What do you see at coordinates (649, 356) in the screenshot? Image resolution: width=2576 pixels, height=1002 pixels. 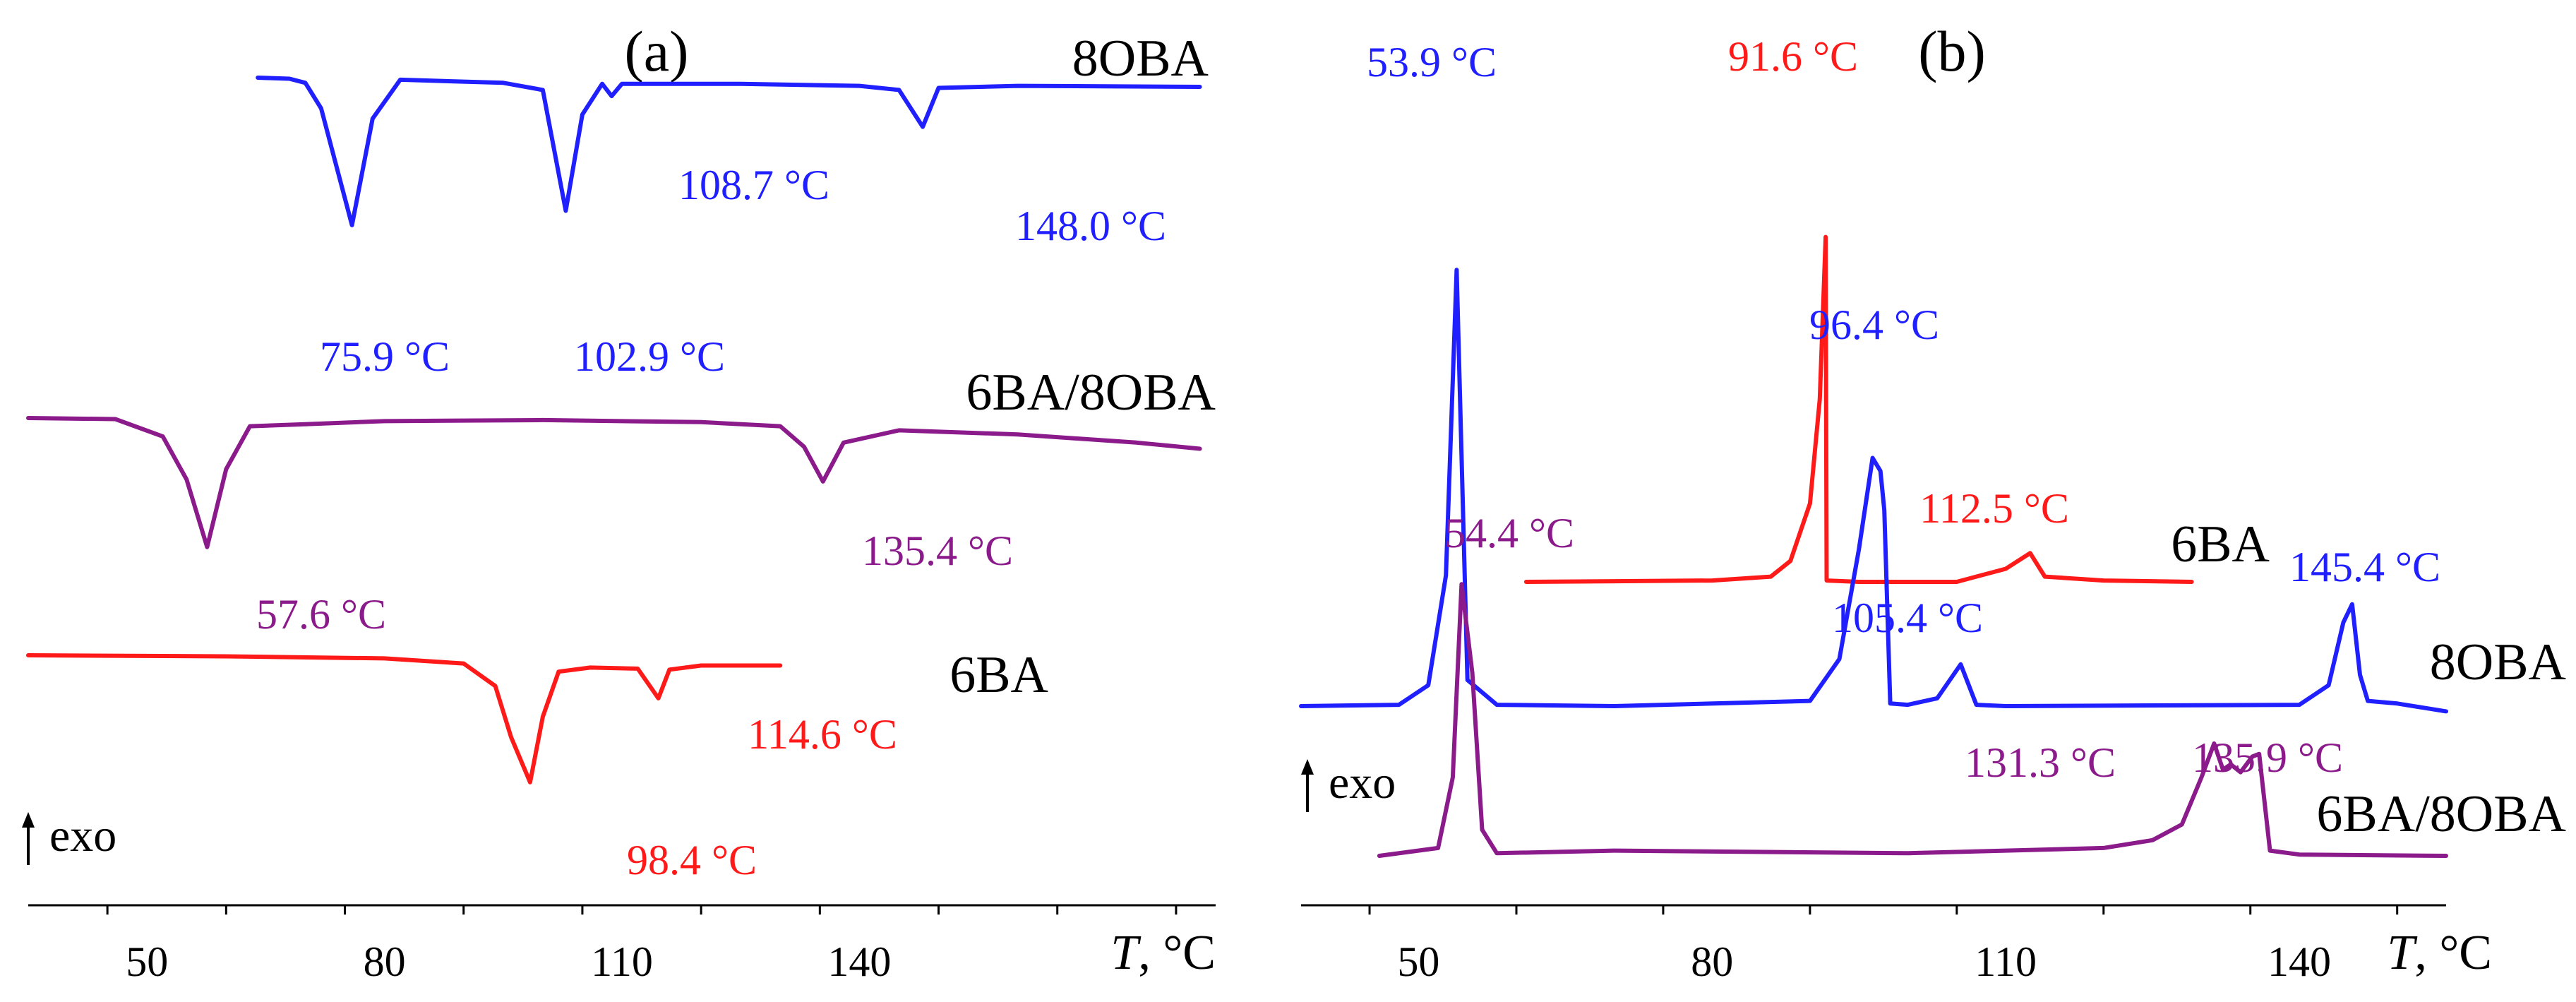 I see `peak-label: 102.9 °C` at bounding box center [649, 356].